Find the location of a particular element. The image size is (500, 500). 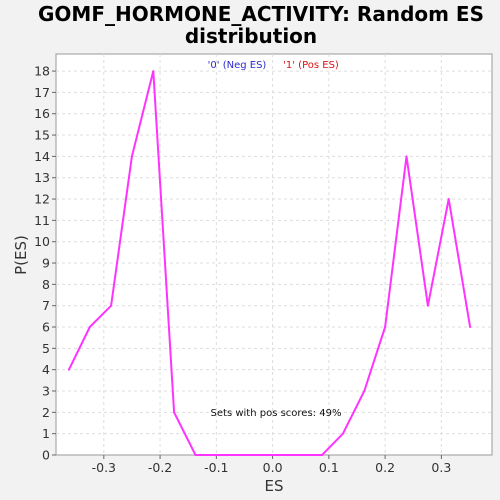

y-tick-label: 10 is located at coordinates (42, 241).